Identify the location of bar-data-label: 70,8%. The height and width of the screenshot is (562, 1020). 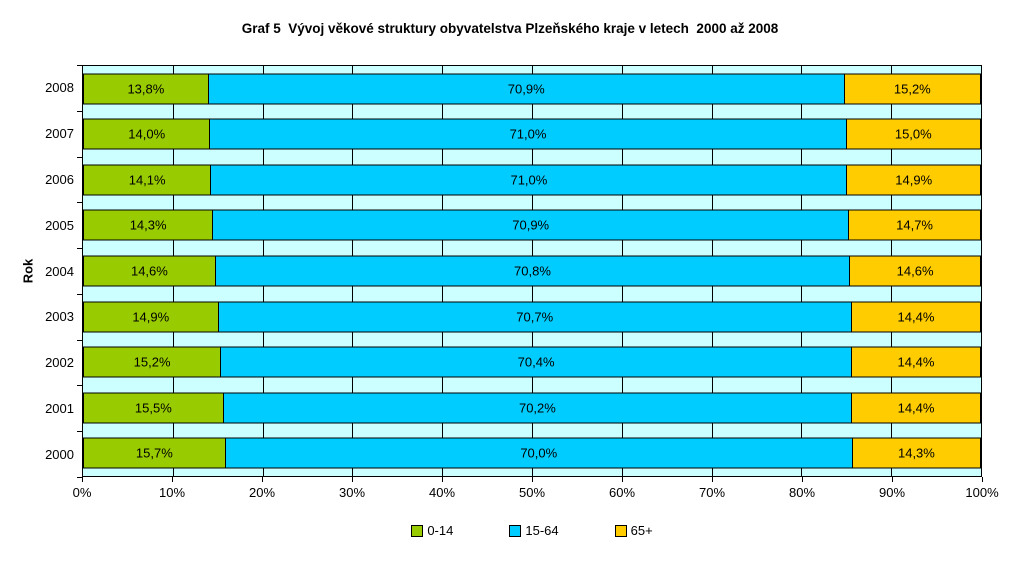
(532, 271).